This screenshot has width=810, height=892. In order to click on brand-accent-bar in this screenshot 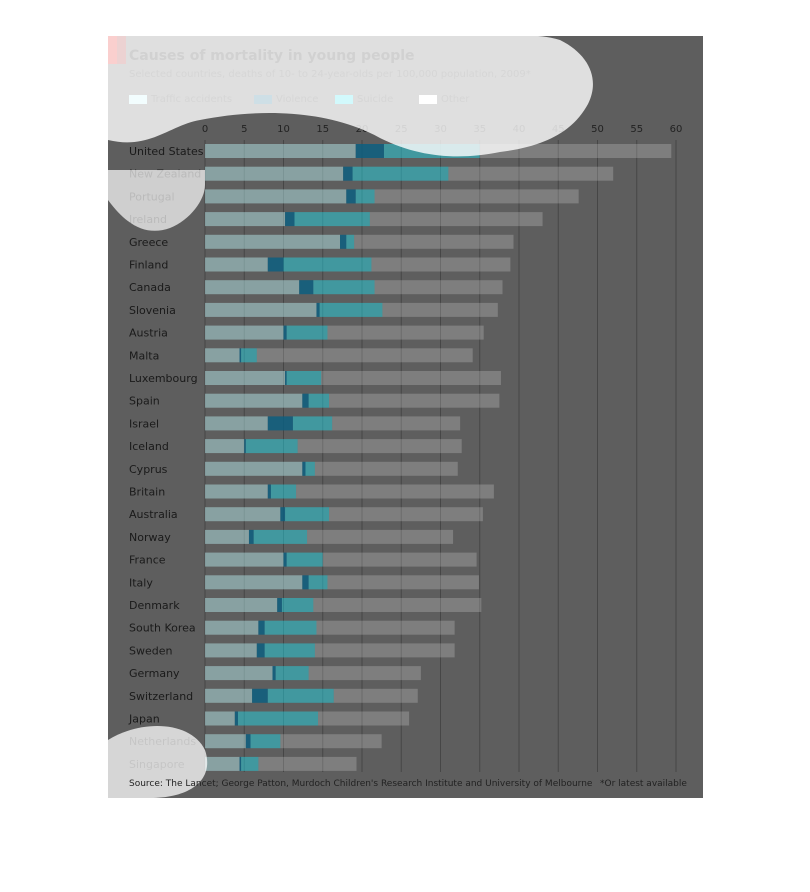, I will do `click(112, 50)`.